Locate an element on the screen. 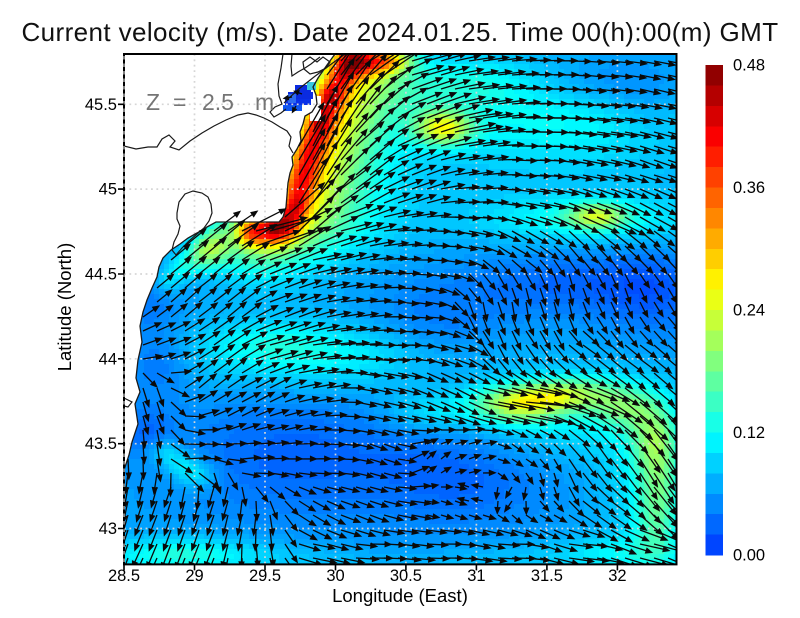 This screenshot has height=618, width=800. svg-text: 30 is located at coordinates (335, 576).